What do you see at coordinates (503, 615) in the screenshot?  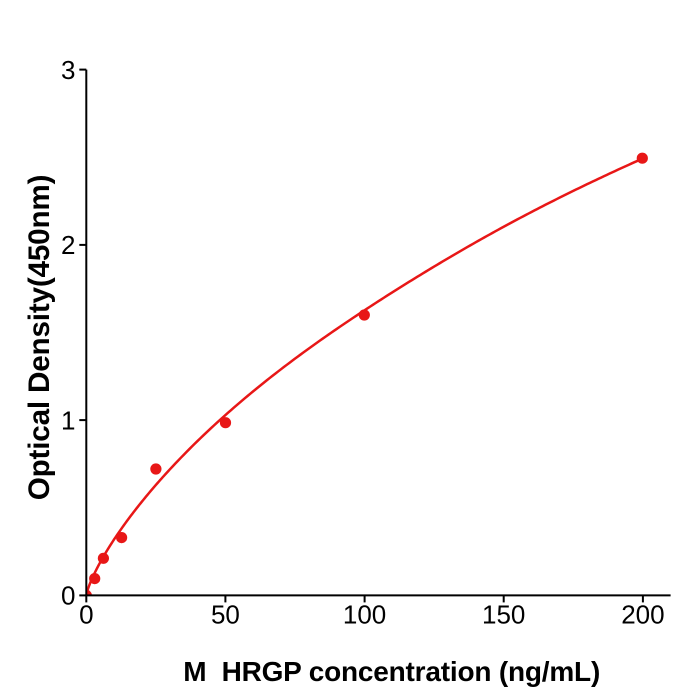 I see `svg-text: 150` at bounding box center [503, 615].